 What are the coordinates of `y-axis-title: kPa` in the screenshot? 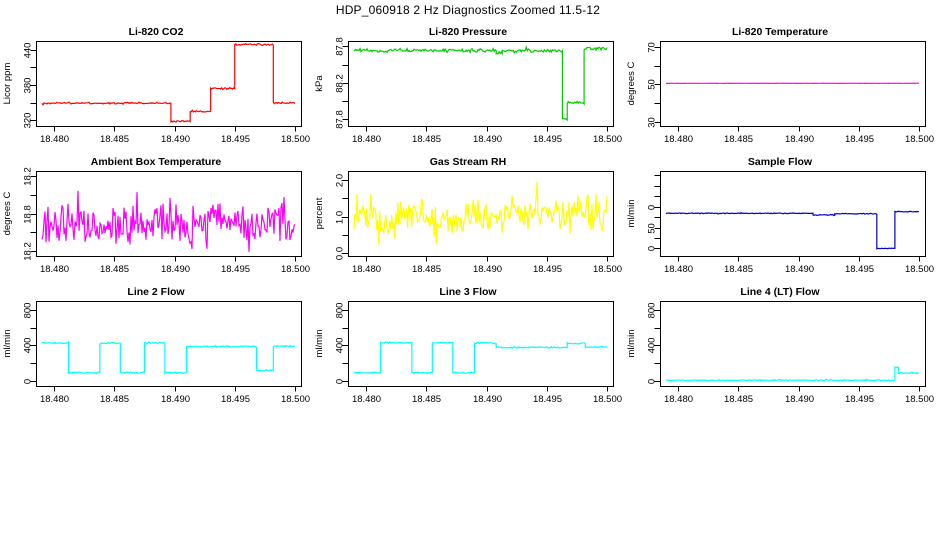 It's located at (319, 83).